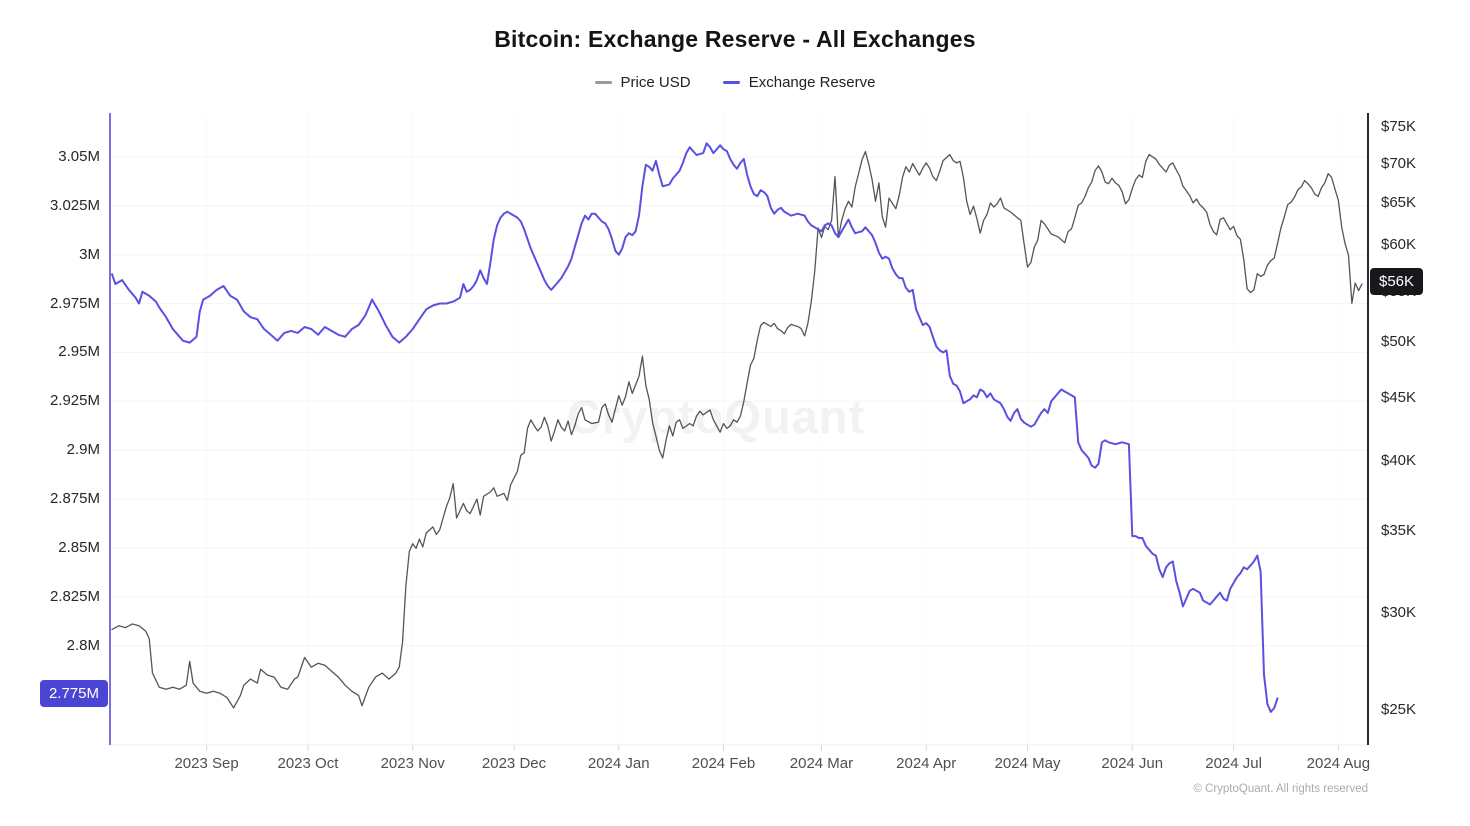  Describe the element at coordinates (83, 450) in the screenshot. I see `reserve-tick-label: 2.9M` at that location.